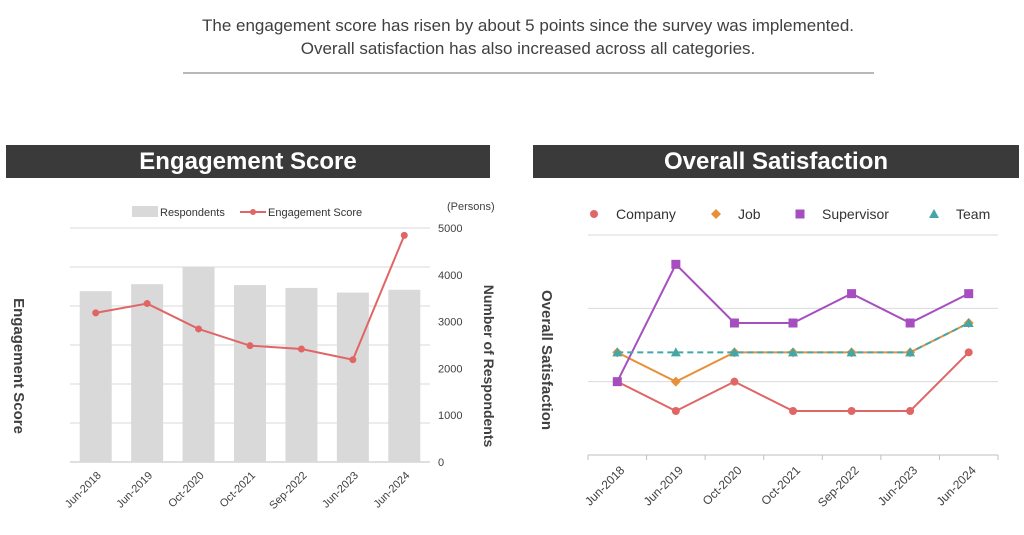 This screenshot has width=1024, height=535. I want to click on y2-tick-label: 5000, so click(450, 229).